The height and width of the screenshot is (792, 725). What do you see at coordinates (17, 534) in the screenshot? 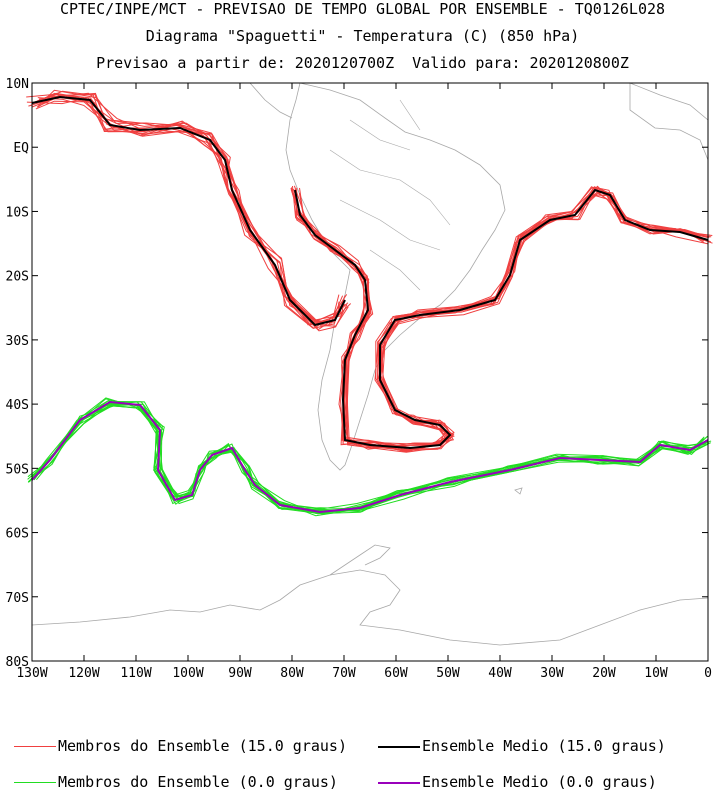
I see `lat-label: 60S` at bounding box center [17, 534].